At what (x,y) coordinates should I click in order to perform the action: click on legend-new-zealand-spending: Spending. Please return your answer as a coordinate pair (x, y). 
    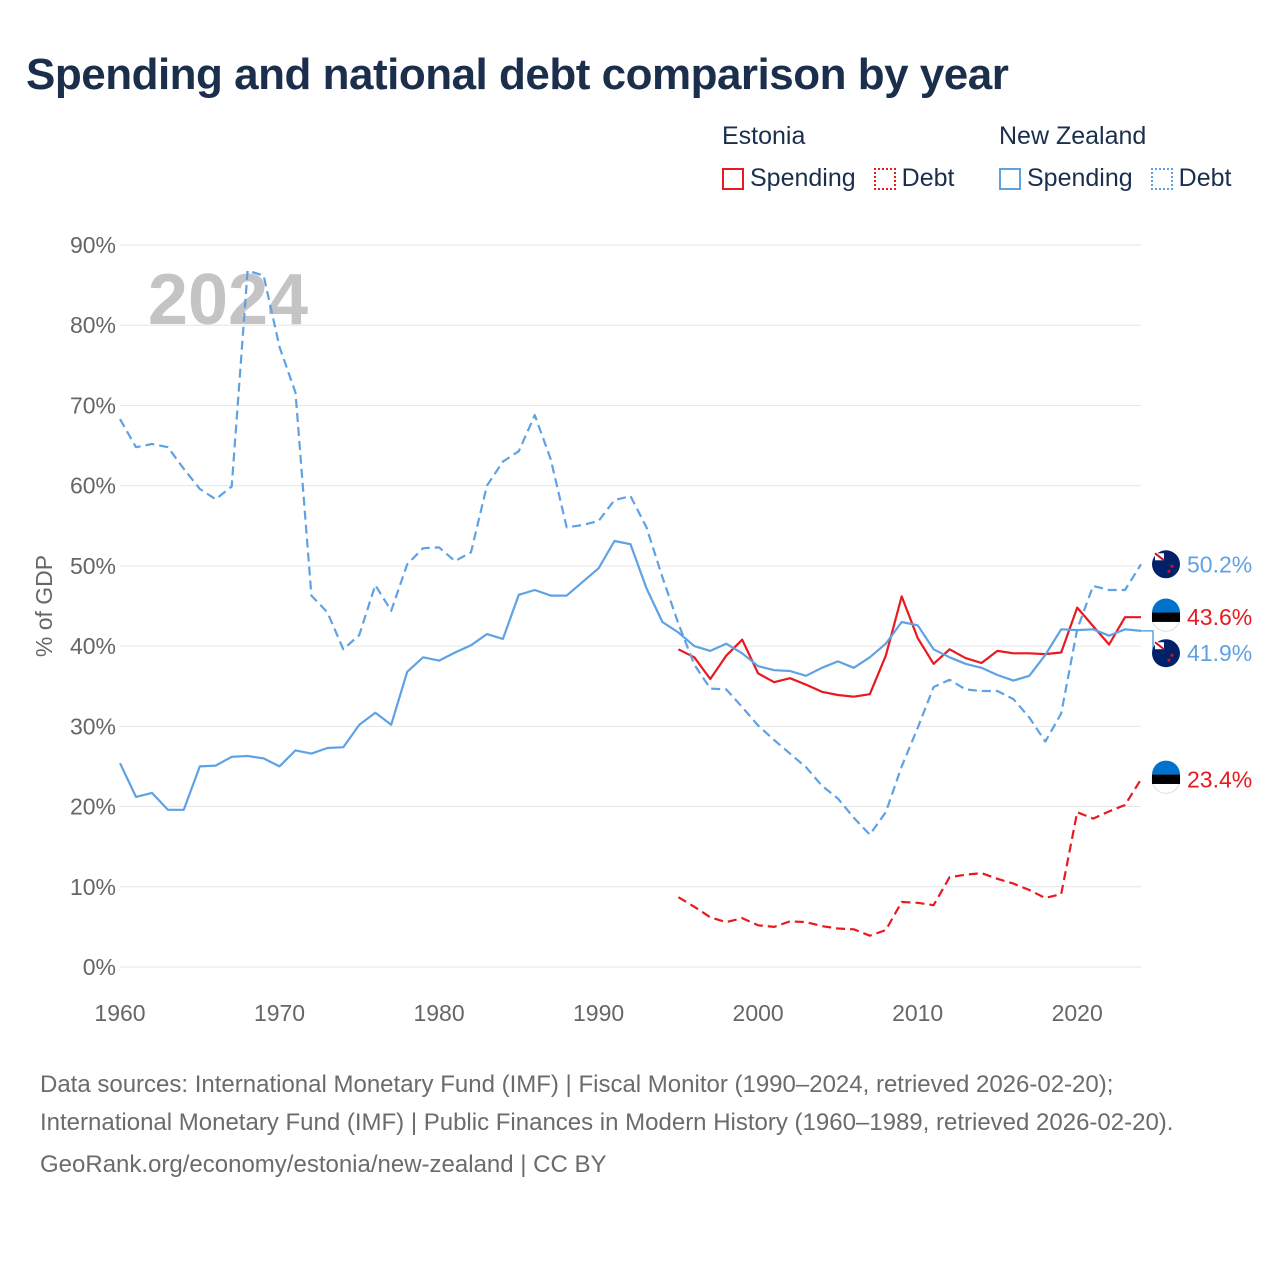
    Looking at the image, I should click on (1066, 178).